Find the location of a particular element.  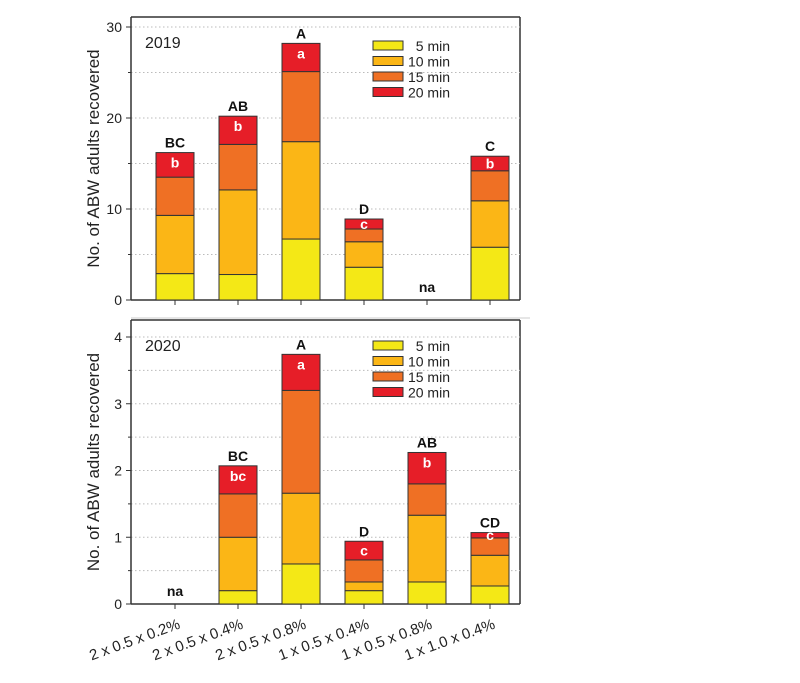

y-tick-label: 4 is located at coordinates (118, 337).